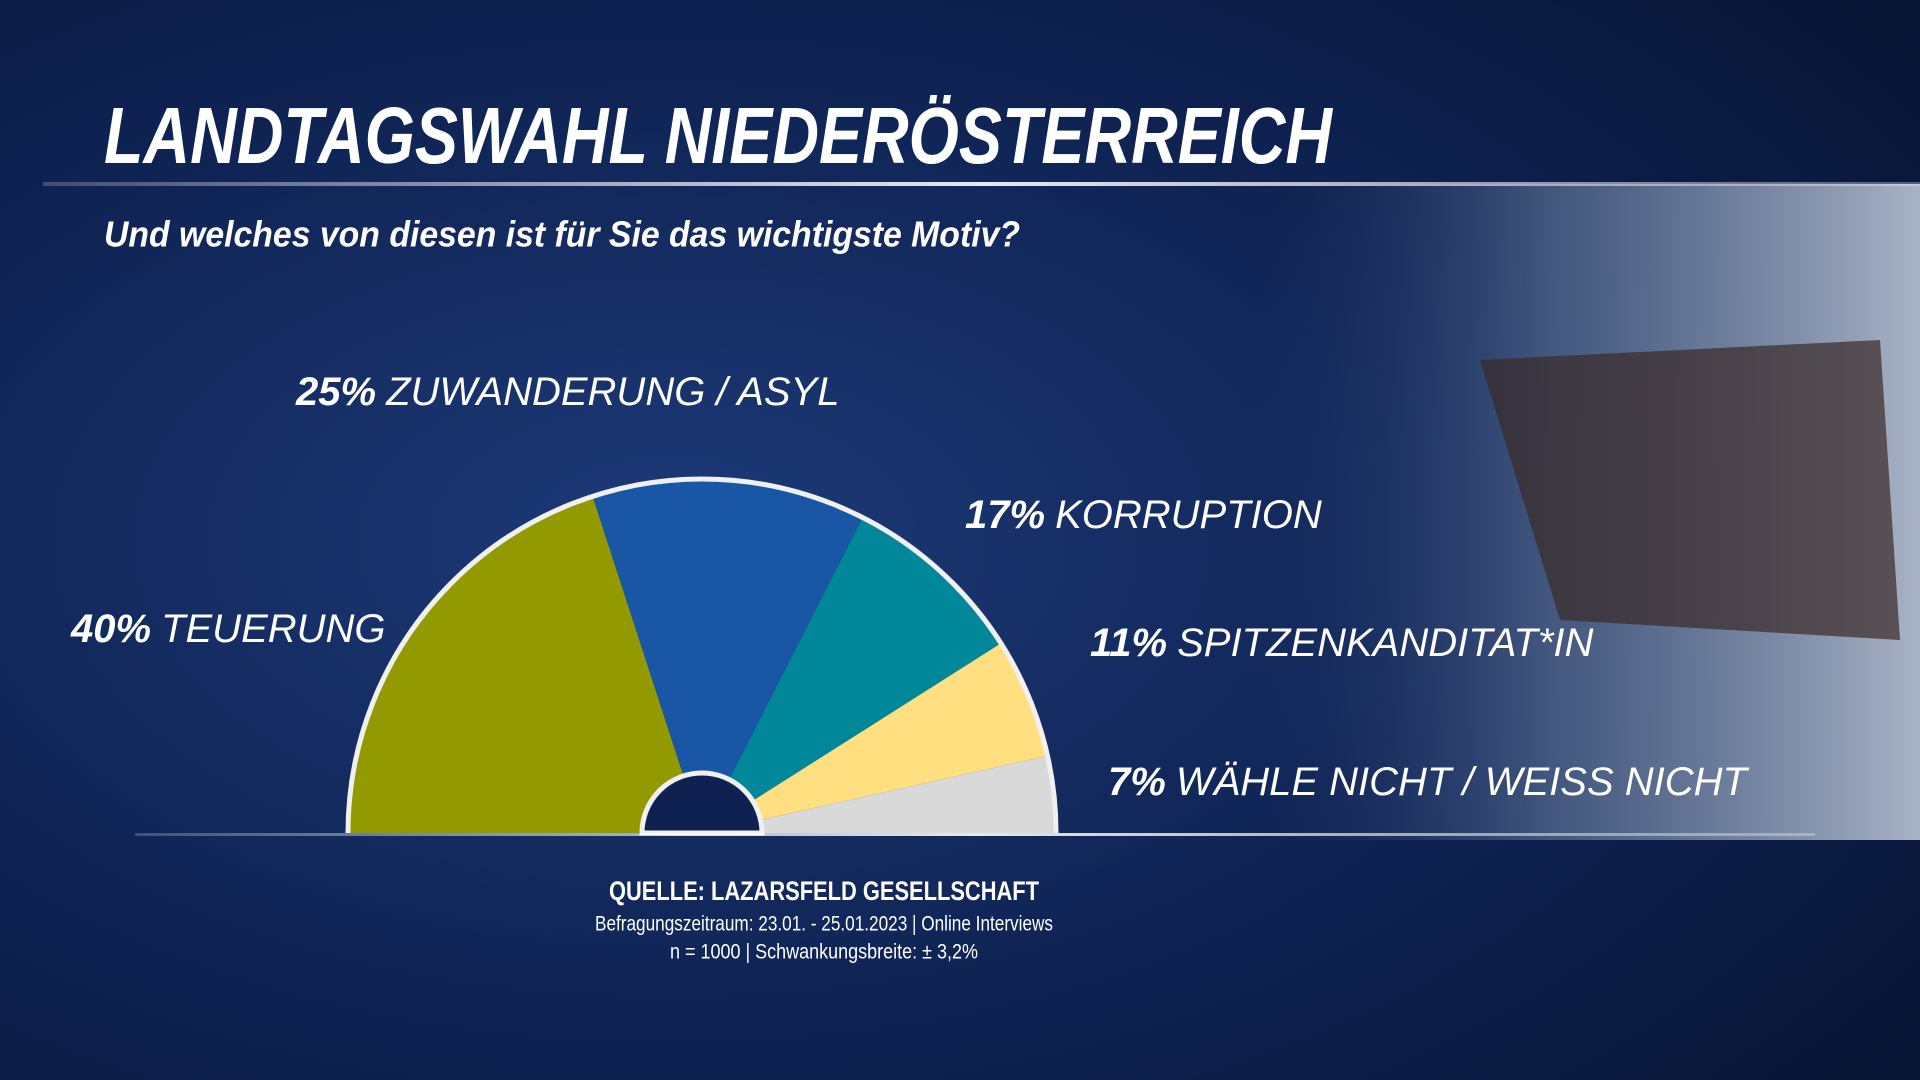 This screenshot has height=1080, width=1920. What do you see at coordinates (1188, 515) in the screenshot?
I see `category-label: KORRUPTION` at bounding box center [1188, 515].